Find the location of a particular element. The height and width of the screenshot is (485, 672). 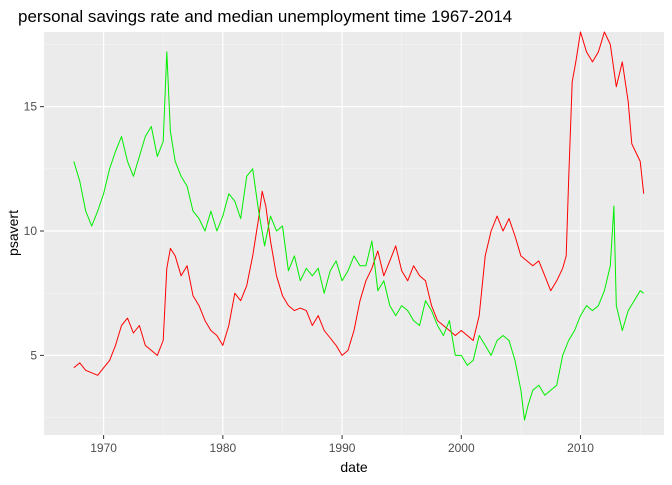

x-axis-ticks: 1970 1980 1990 2000 2010 is located at coordinates (342, 445).